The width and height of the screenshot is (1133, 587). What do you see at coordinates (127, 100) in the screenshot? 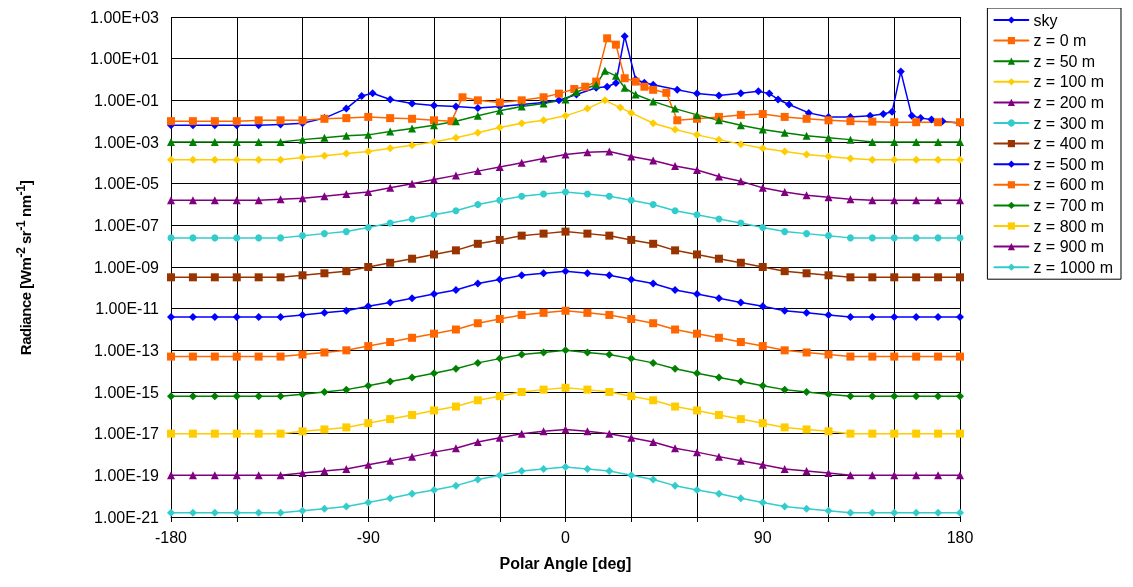
I see `y-tick-label: 1.00E-01` at bounding box center [127, 100].